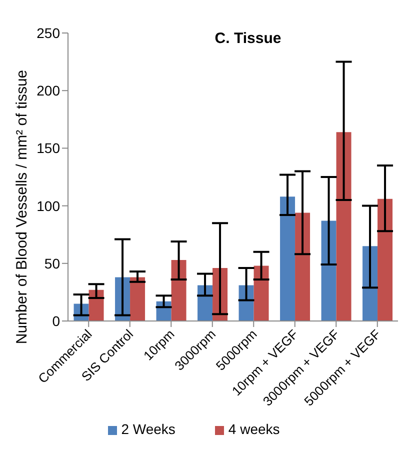 The height and width of the screenshot is (463, 416). I want to click on y-tick-label: 250, so click(48, 32).